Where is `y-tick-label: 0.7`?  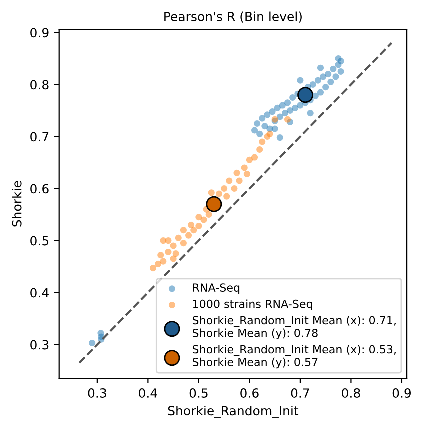
y-tick-label: 0.7 is located at coordinates (39, 137).